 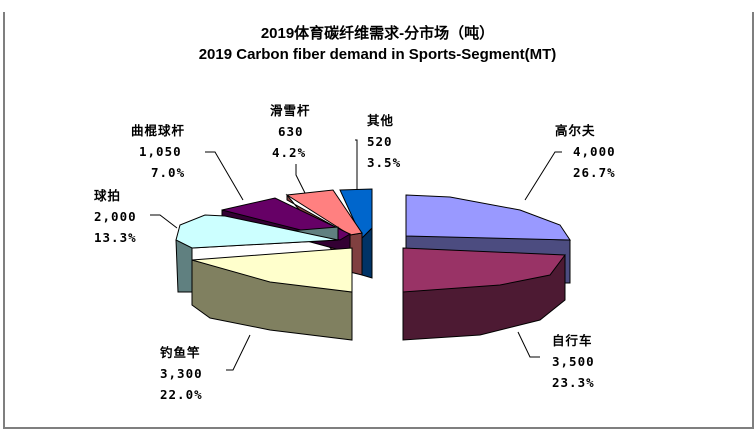 What do you see at coordinates (585, 151) in the screenshot?
I see `label-golf: 高尔夫 4,000 26.7%` at bounding box center [585, 151].